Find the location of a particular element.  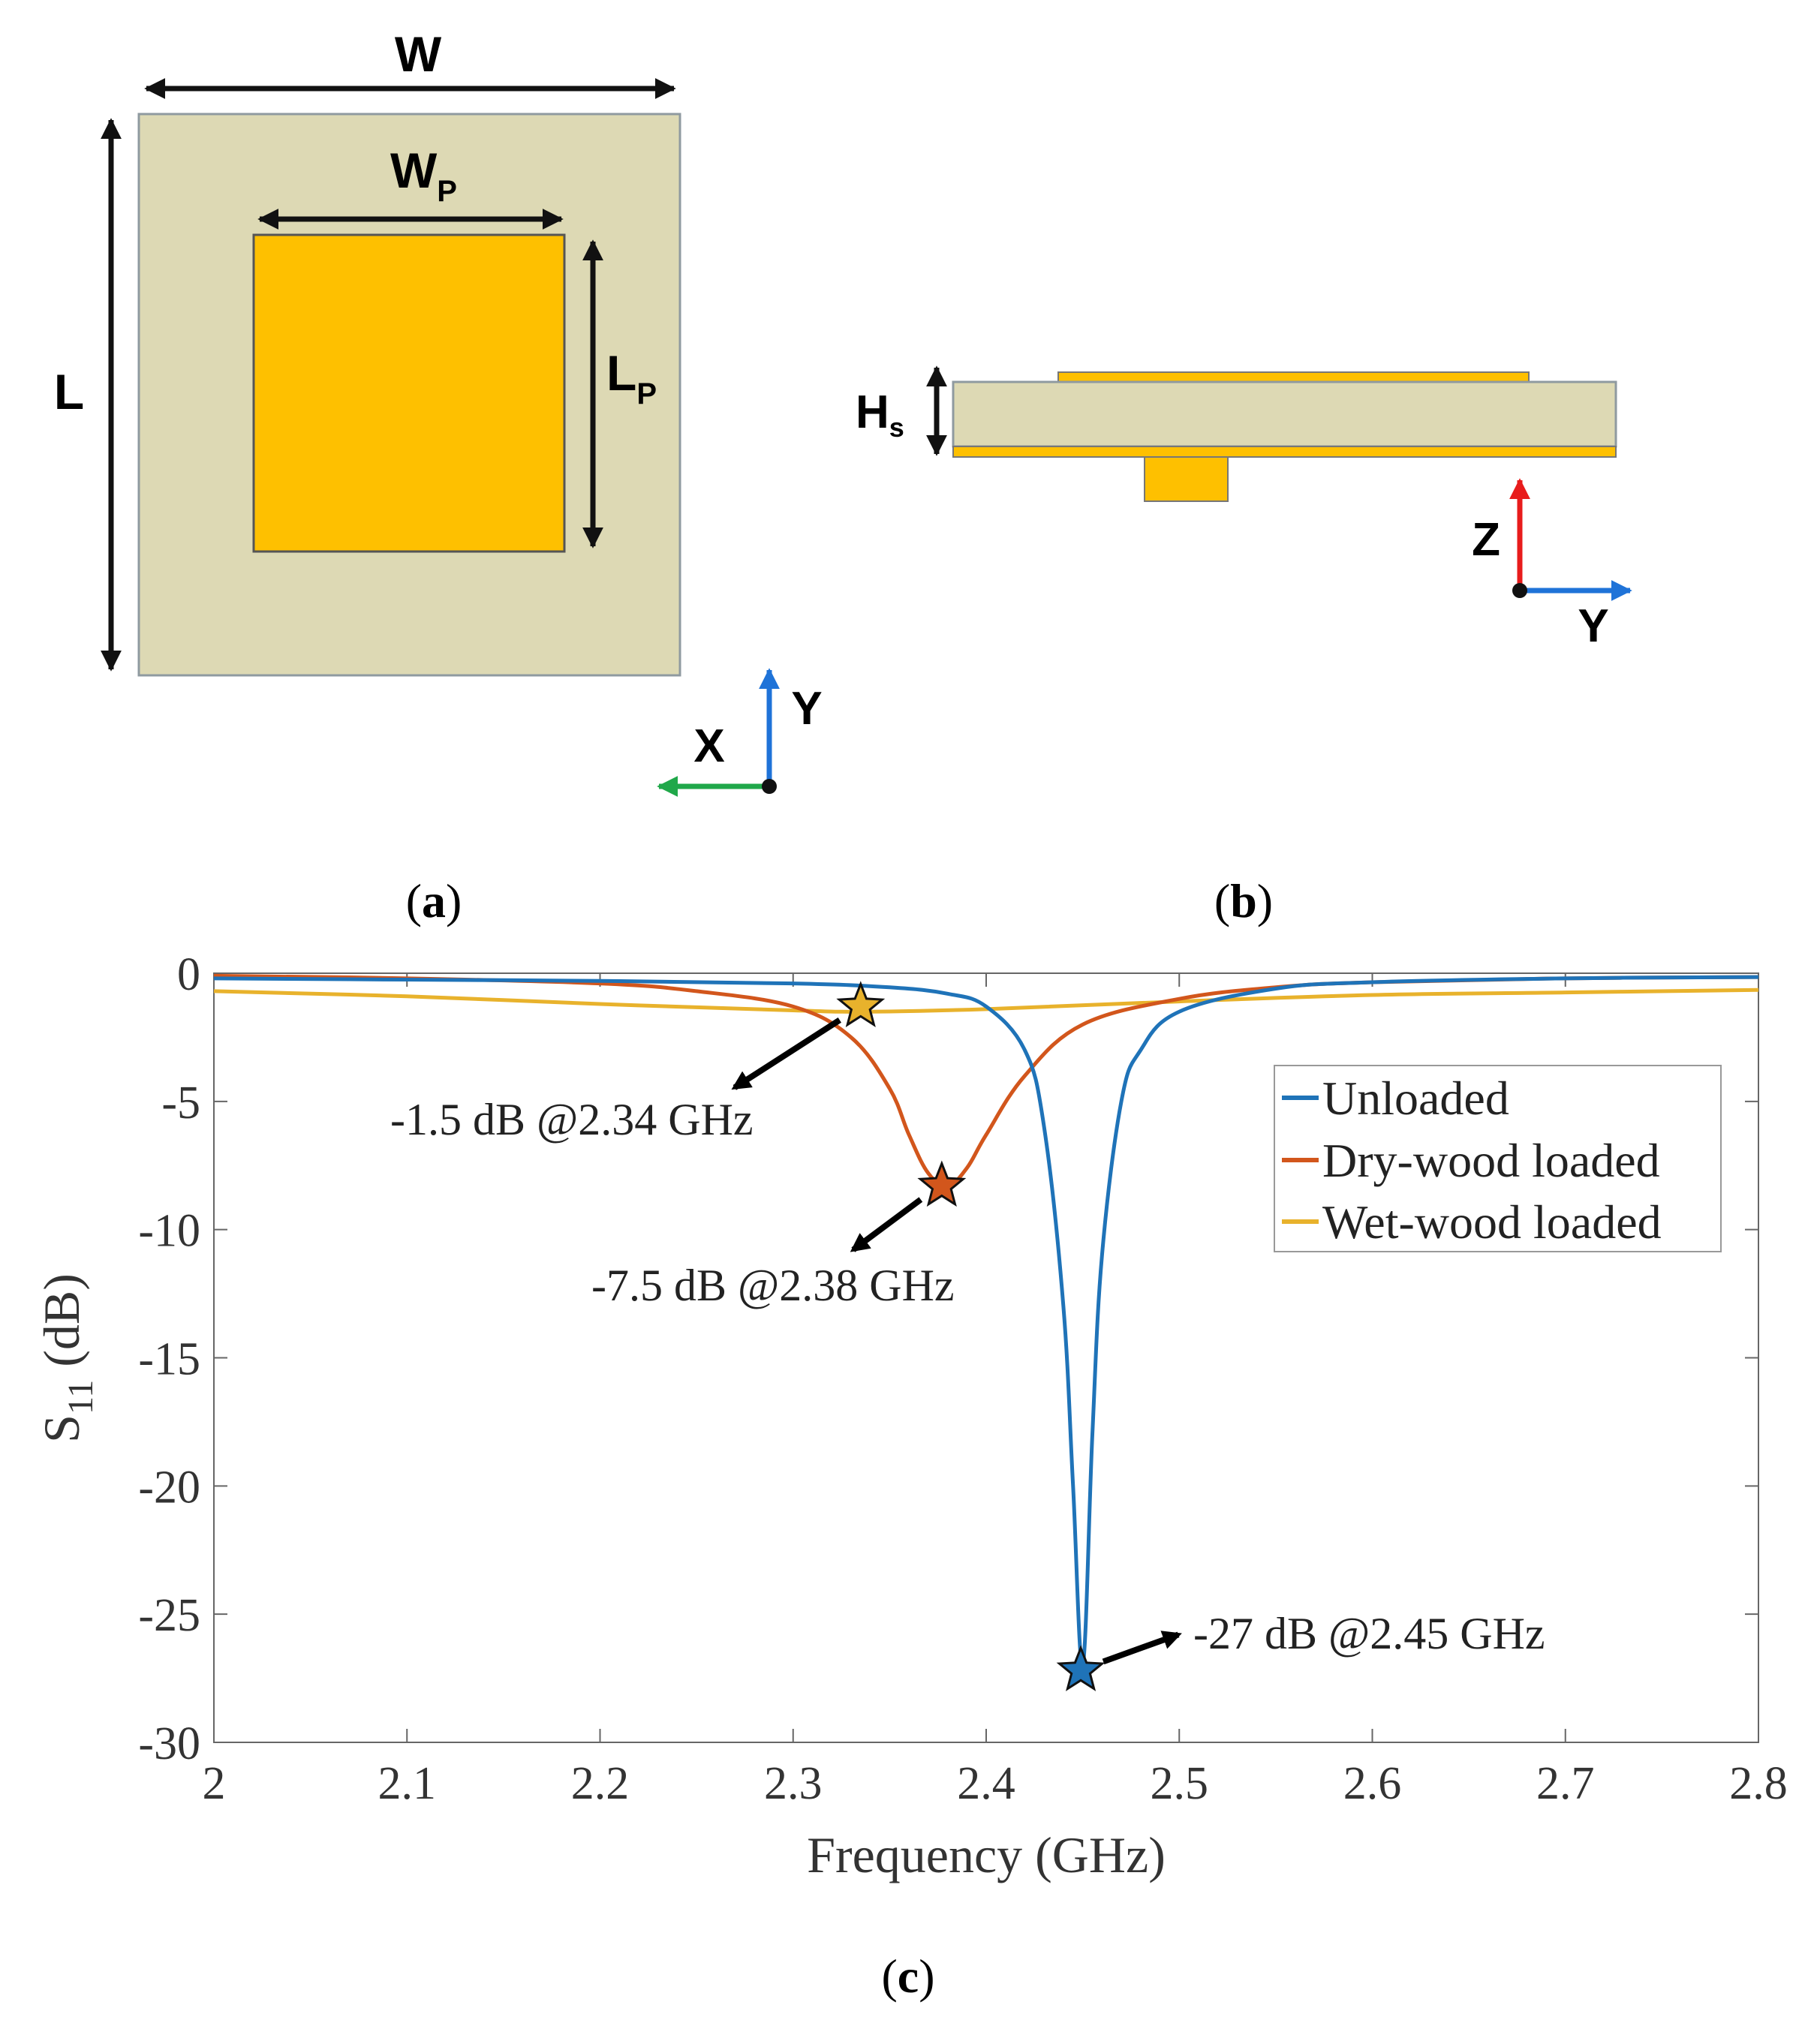

x-tick-label: 2.3 is located at coordinates (793, 1784).